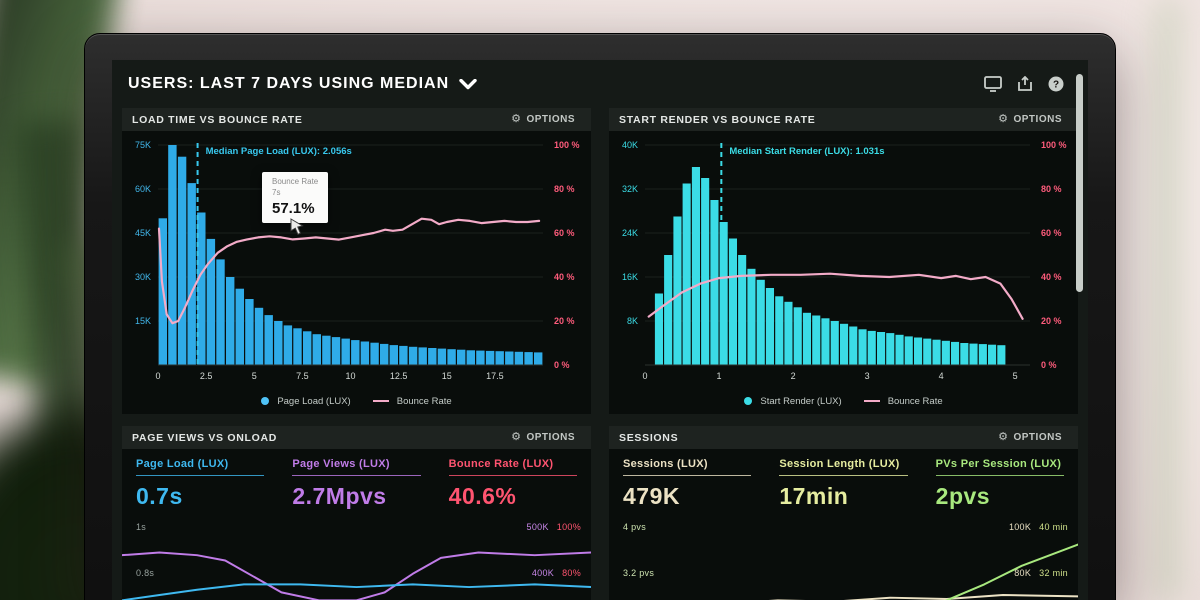  Describe the element at coordinates (289, 83) in the screenshot. I see `page-title: USERS: LAST 7 DAYS USING MEDIAN` at that location.